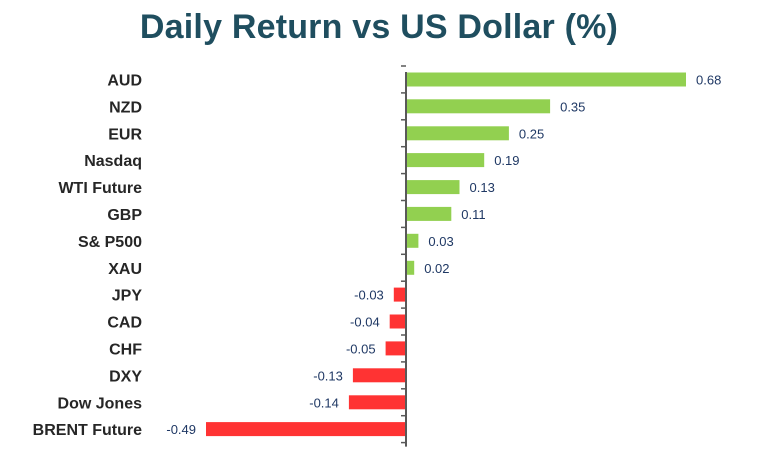 This screenshot has height=473, width=758. Describe the element at coordinates (361, 348) in the screenshot. I see `value-label: -0.05` at that location.